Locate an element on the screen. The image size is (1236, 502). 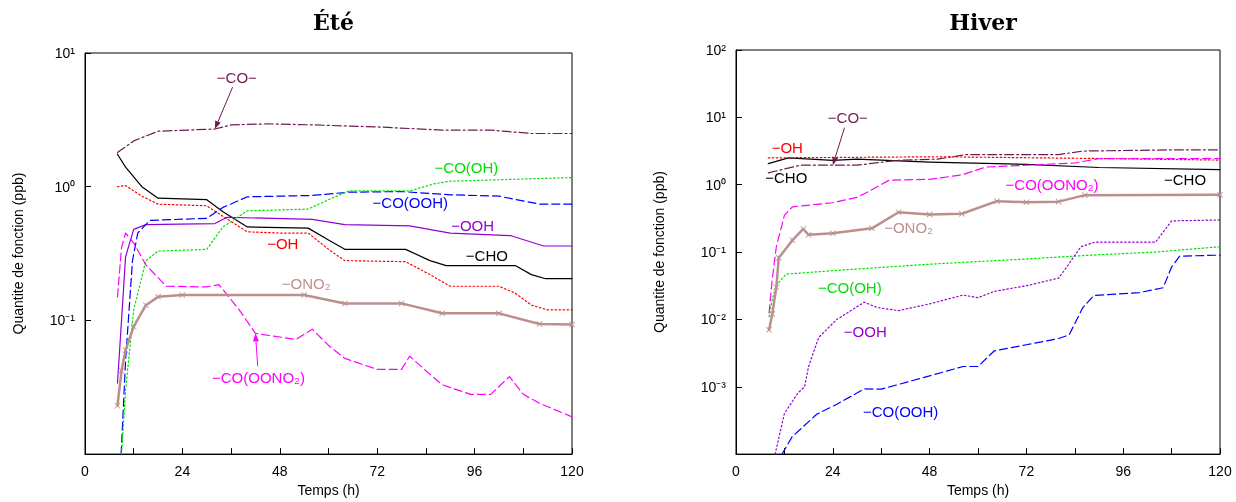
y-tick-label: 10² is located at coordinates (716, 50).